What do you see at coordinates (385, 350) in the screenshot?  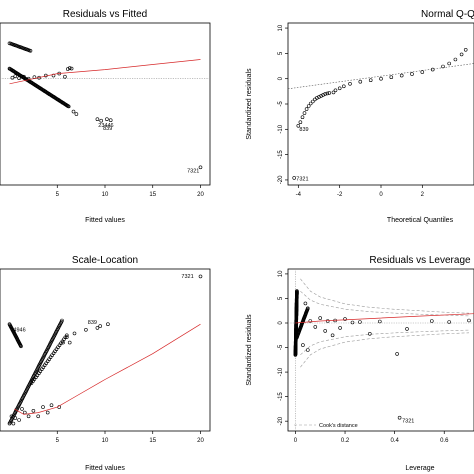 I see `cooks-contour-lower-outer` at bounding box center [385, 350].